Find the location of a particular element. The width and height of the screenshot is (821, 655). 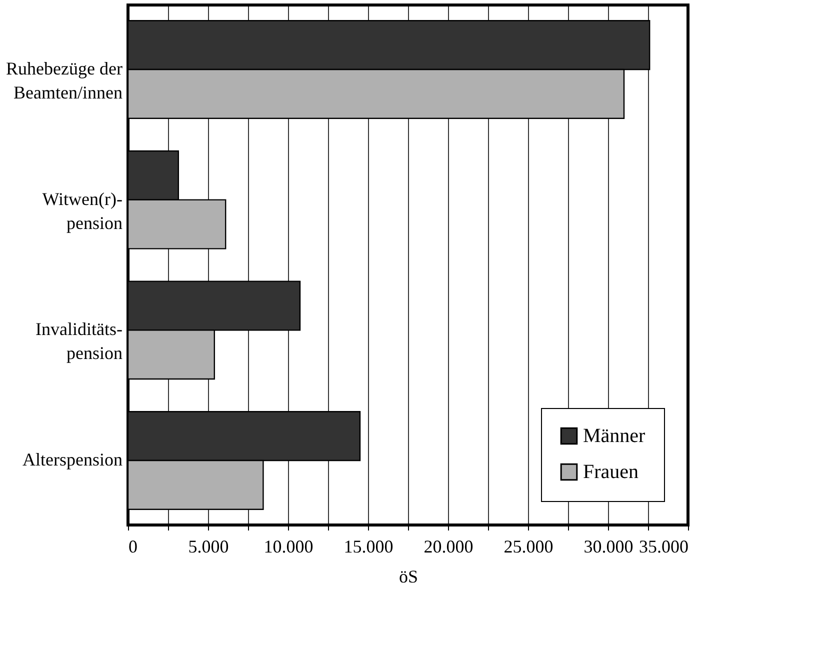

y-tick-label: Invaliditäts-pension is located at coordinates (79, 341).